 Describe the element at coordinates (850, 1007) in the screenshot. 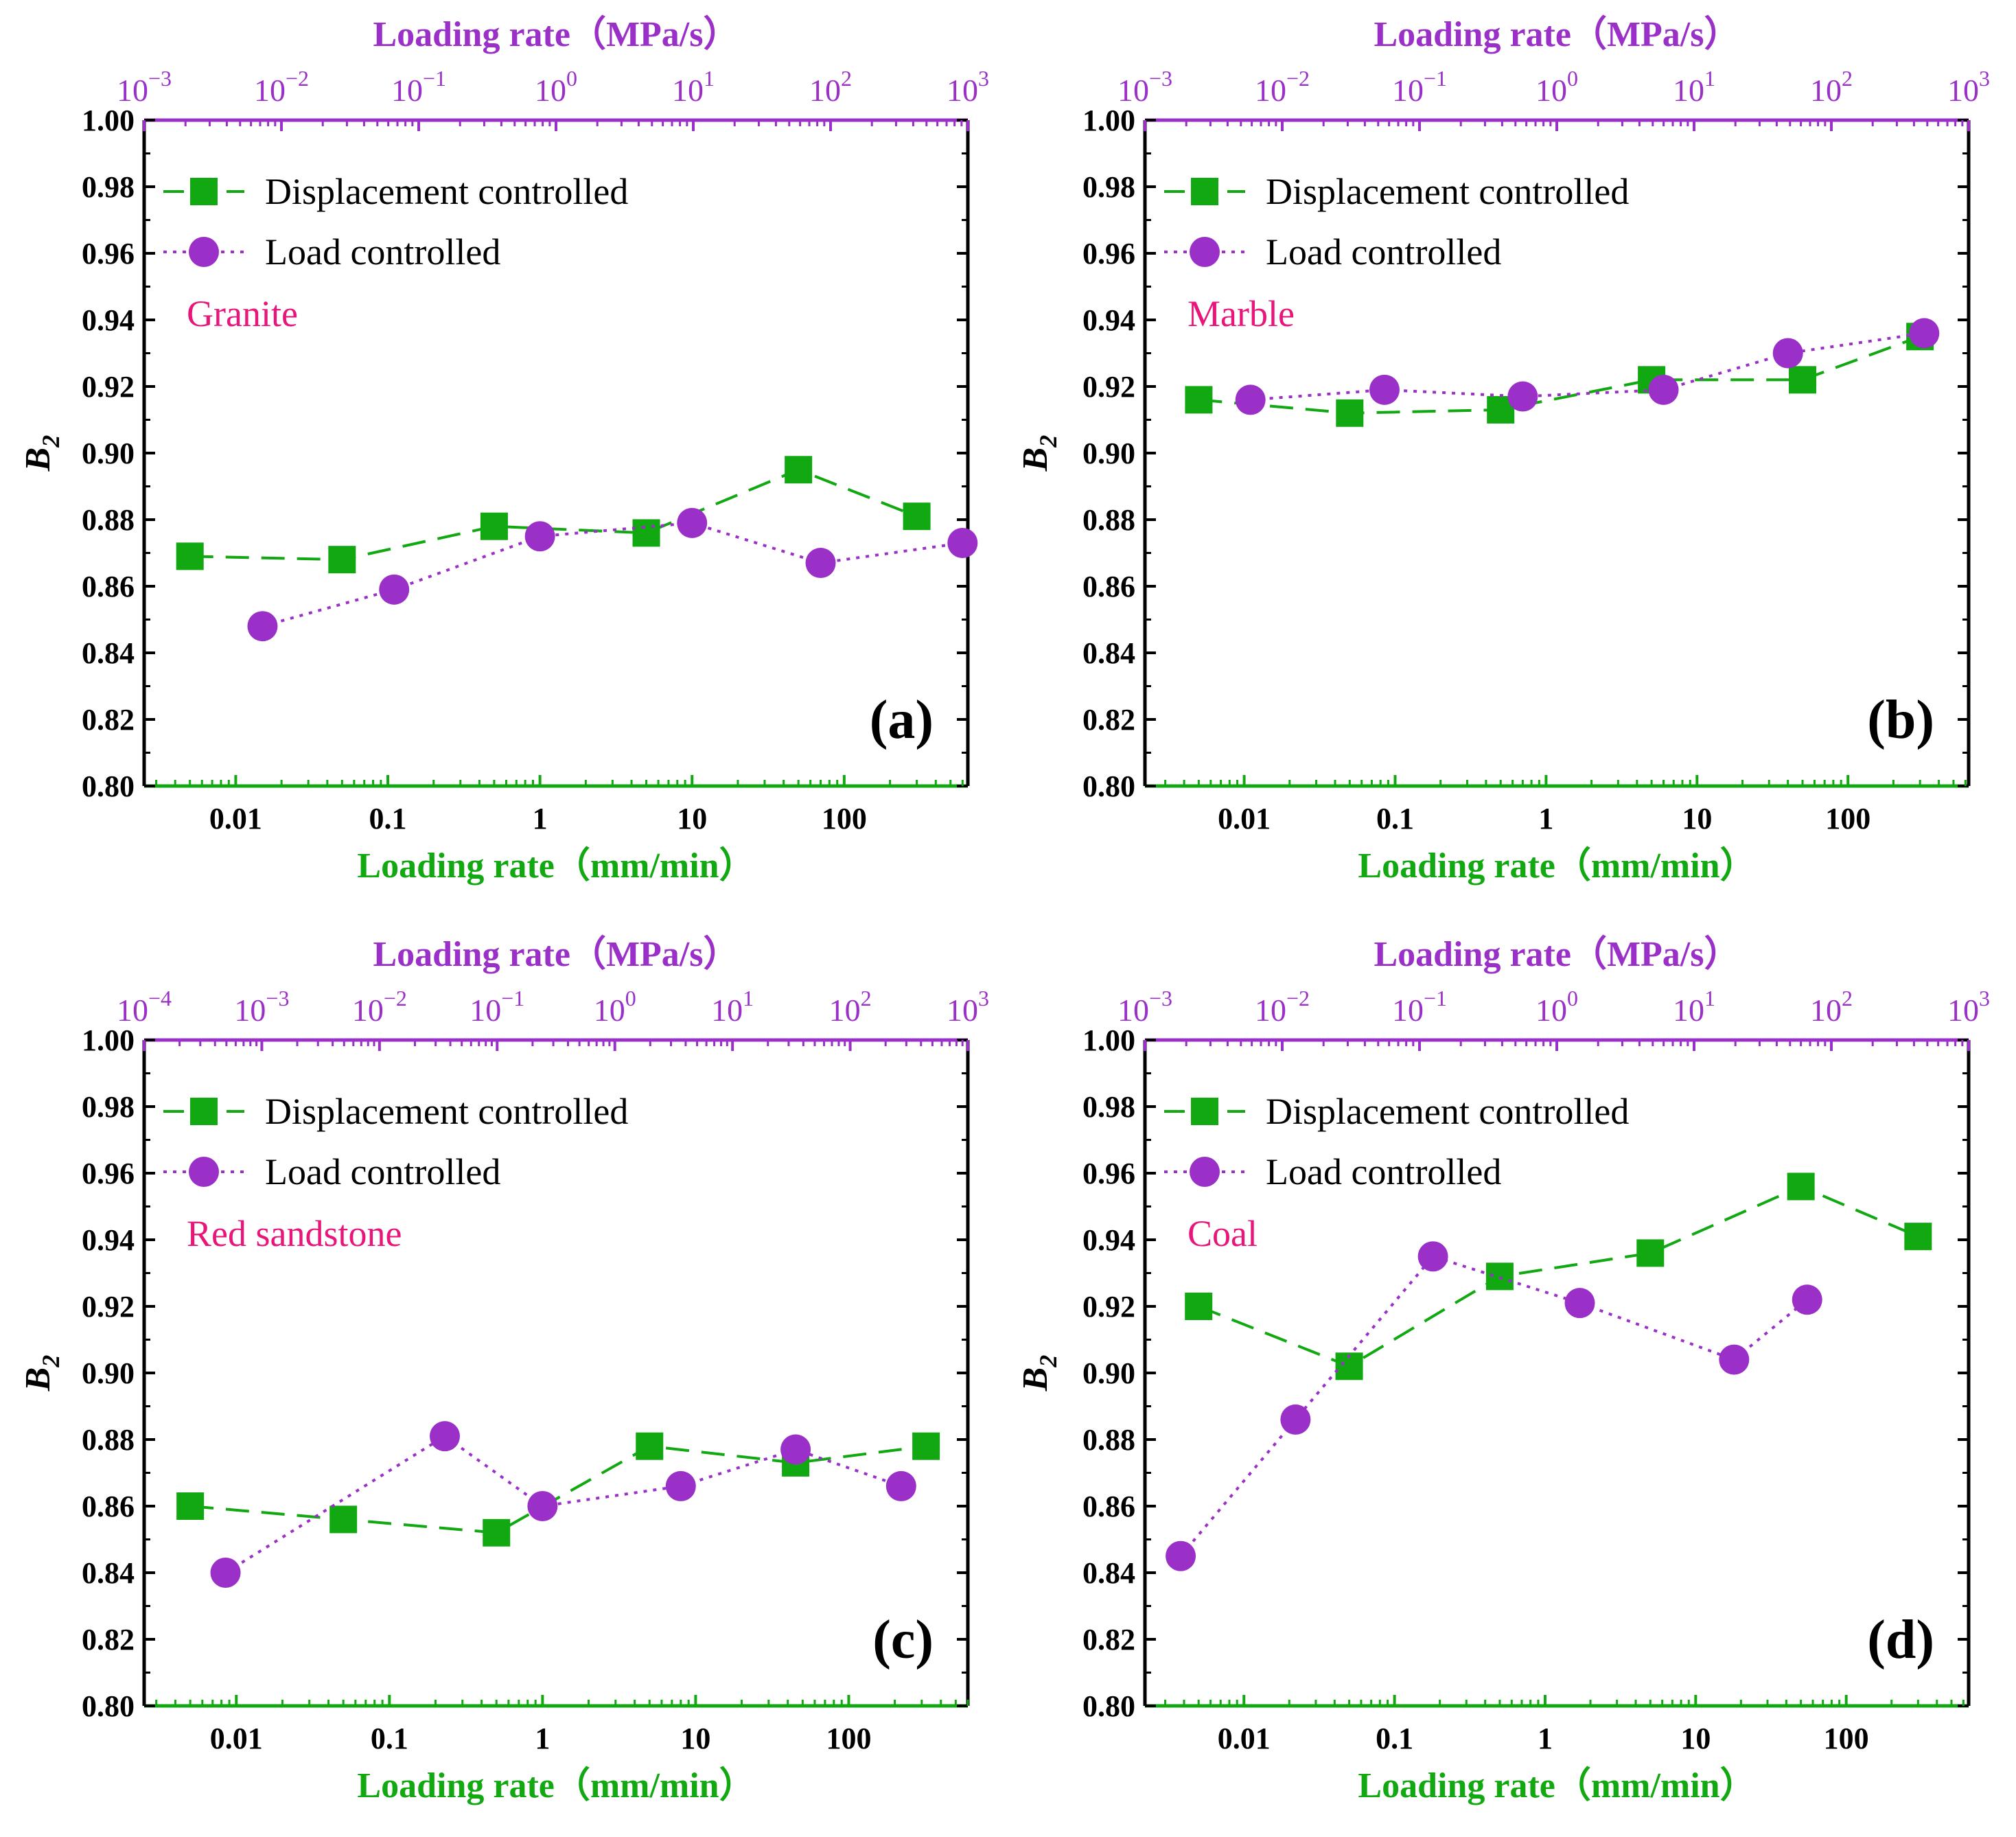

I see `top-tick-label: 10²` at that location.